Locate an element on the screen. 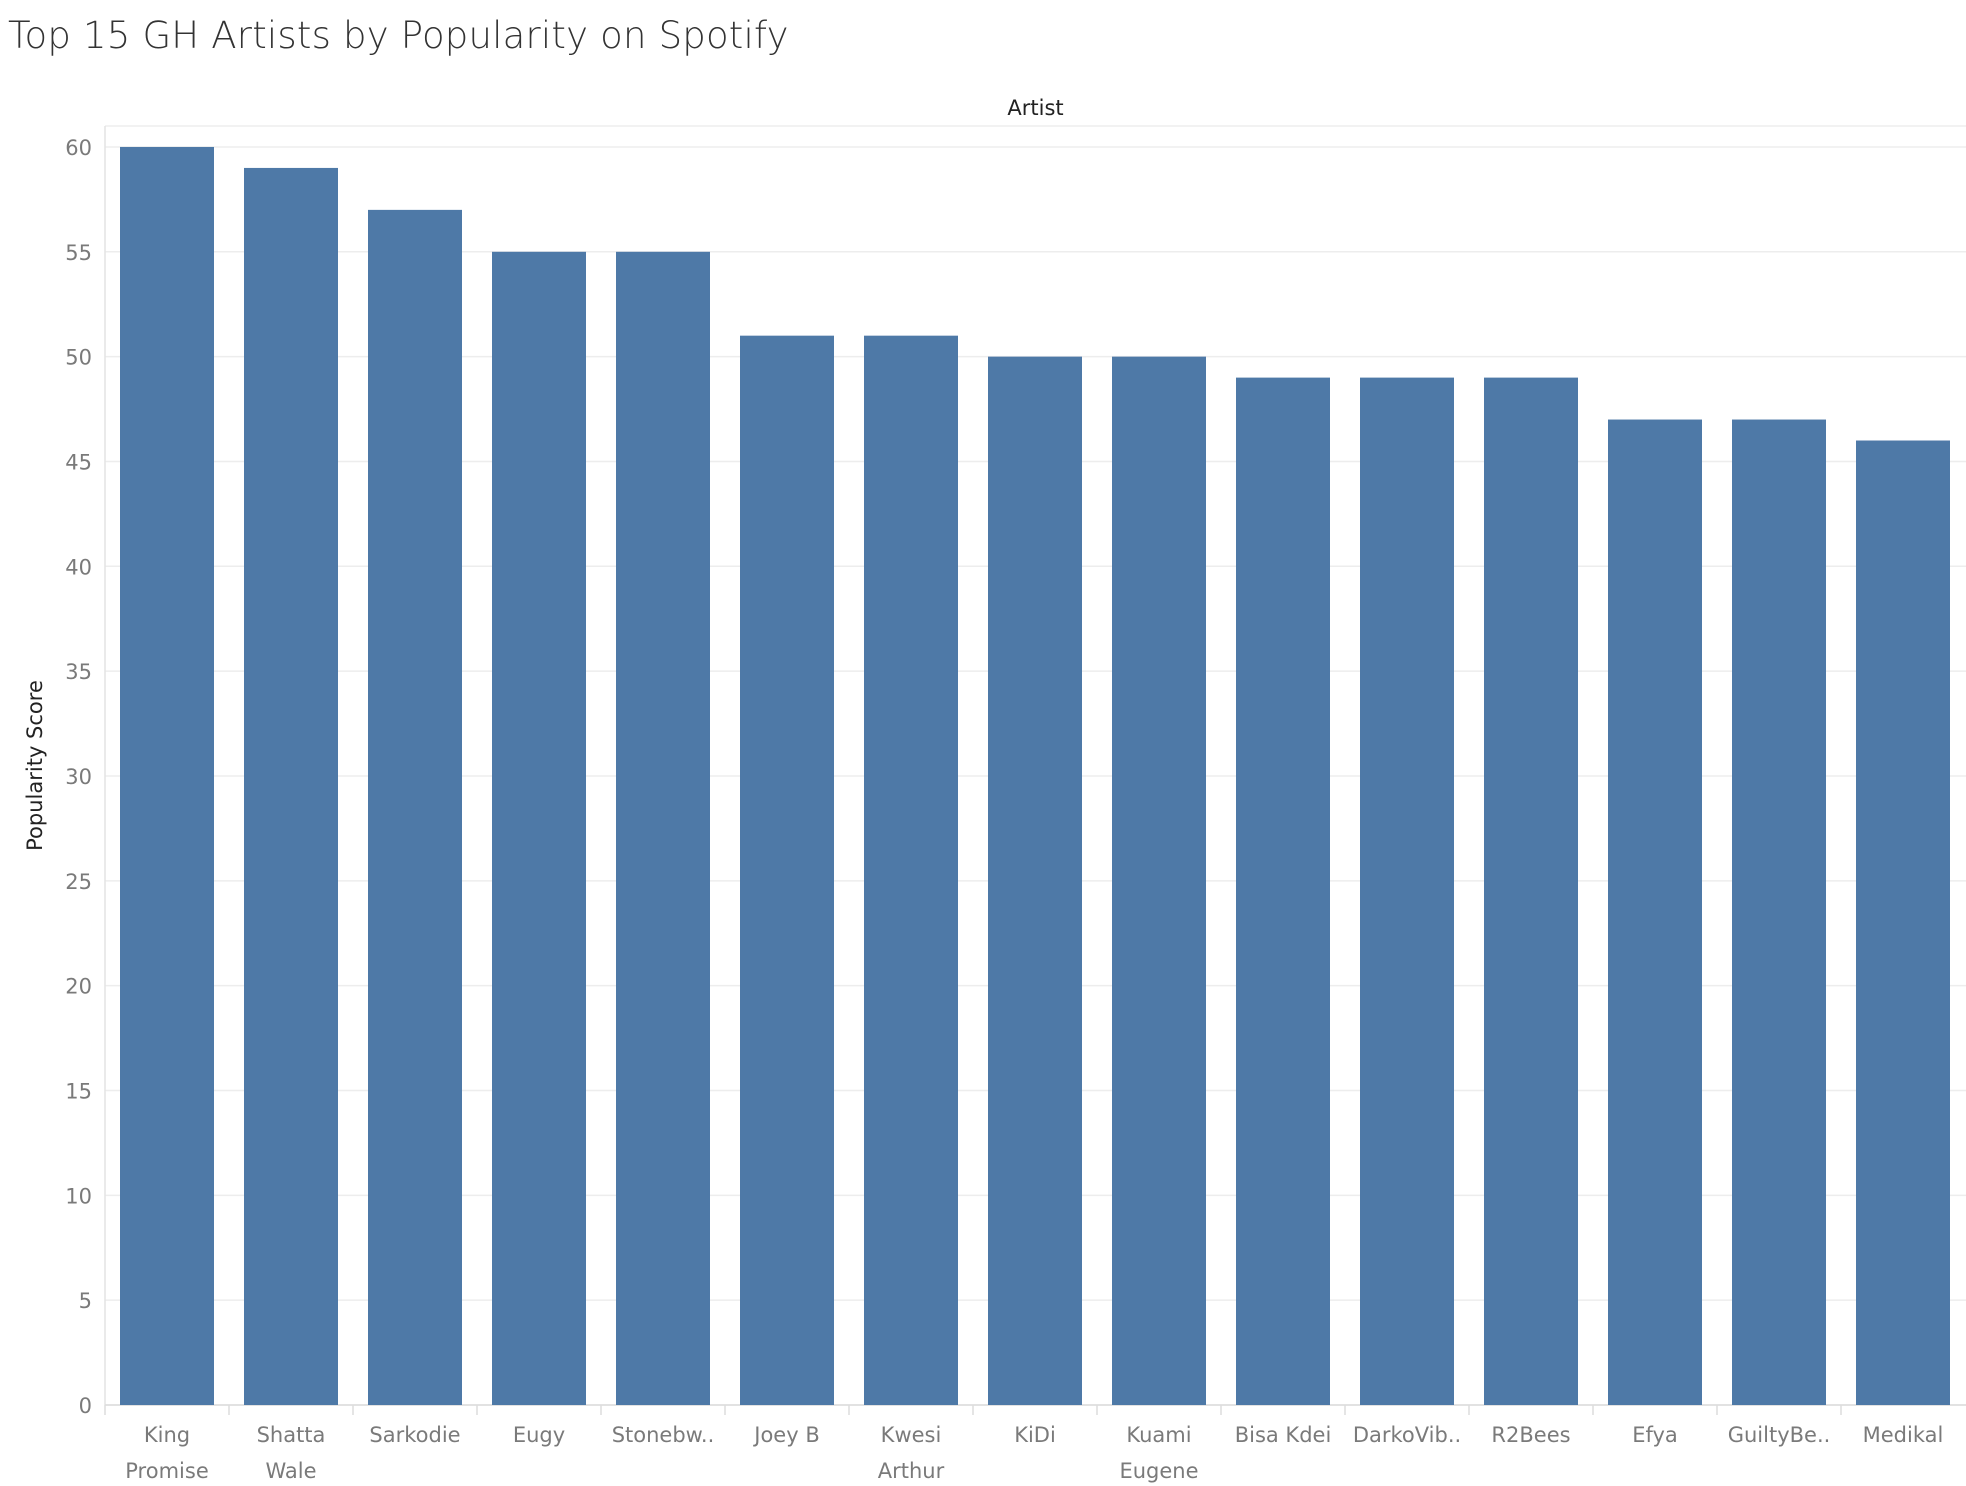  x-tick-label: R2Bees is located at coordinates (1530, 1435).